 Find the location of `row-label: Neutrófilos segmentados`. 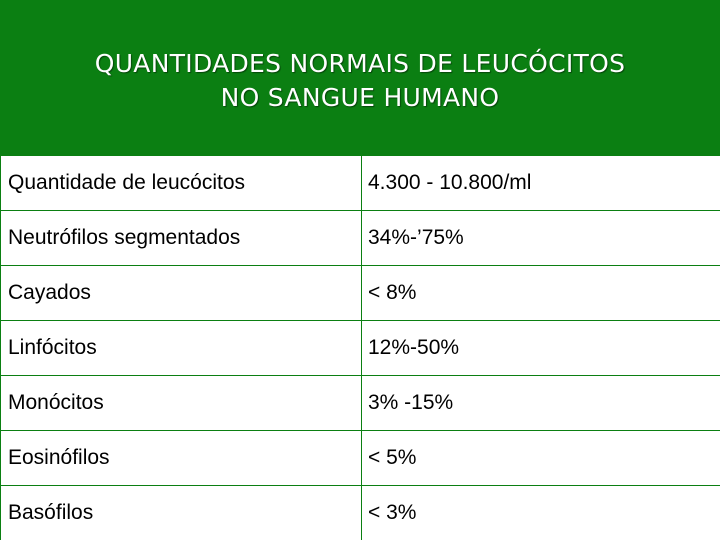

row-label: Neutrófilos segmentados is located at coordinates (181, 238).